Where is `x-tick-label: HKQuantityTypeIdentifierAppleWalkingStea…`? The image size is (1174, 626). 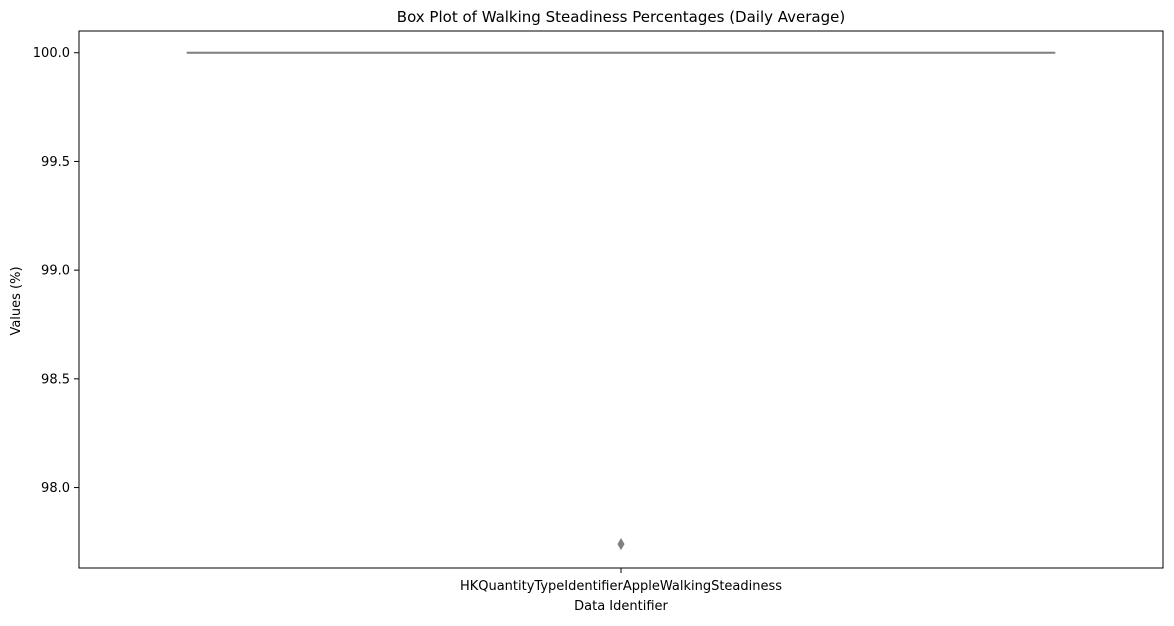 x-tick-label: HKQuantityTypeIdentifierAppleWalkingStea… is located at coordinates (621, 586).